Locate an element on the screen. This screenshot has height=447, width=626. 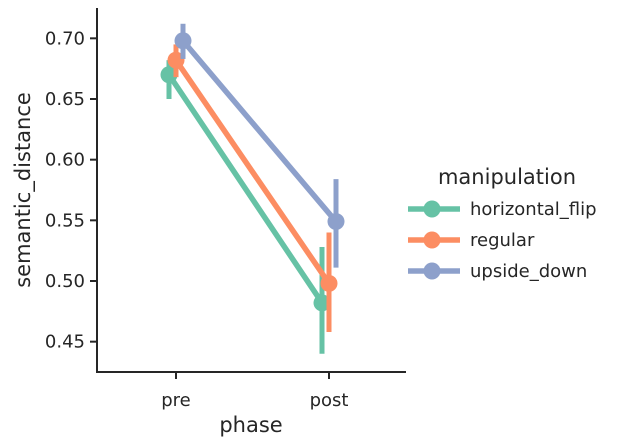
y-axis-title: semantic_distance is located at coordinates (23, 190).